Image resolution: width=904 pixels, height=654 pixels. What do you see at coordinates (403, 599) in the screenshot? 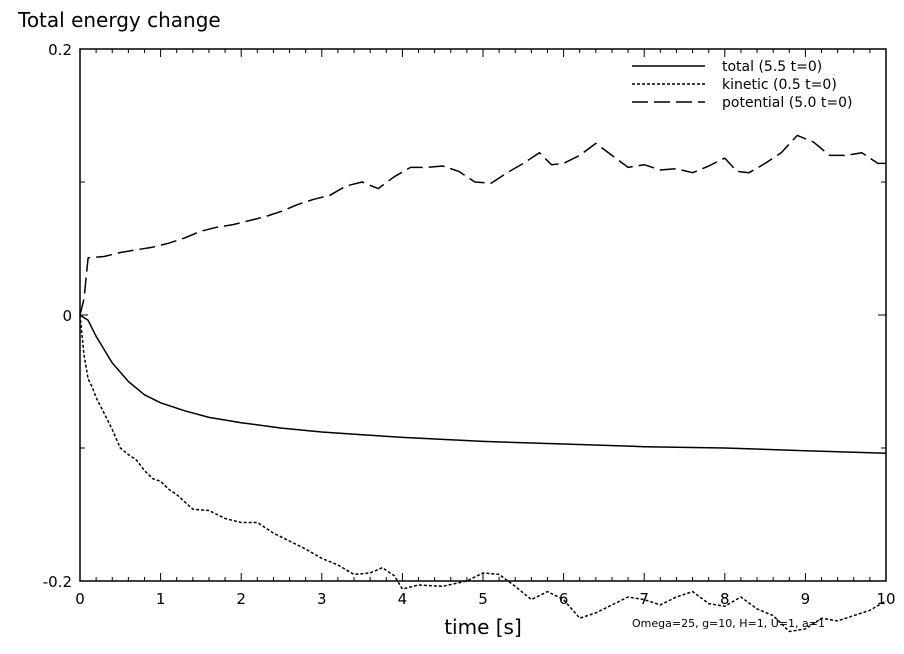
I see `x-tick-label: 4` at bounding box center [403, 599].